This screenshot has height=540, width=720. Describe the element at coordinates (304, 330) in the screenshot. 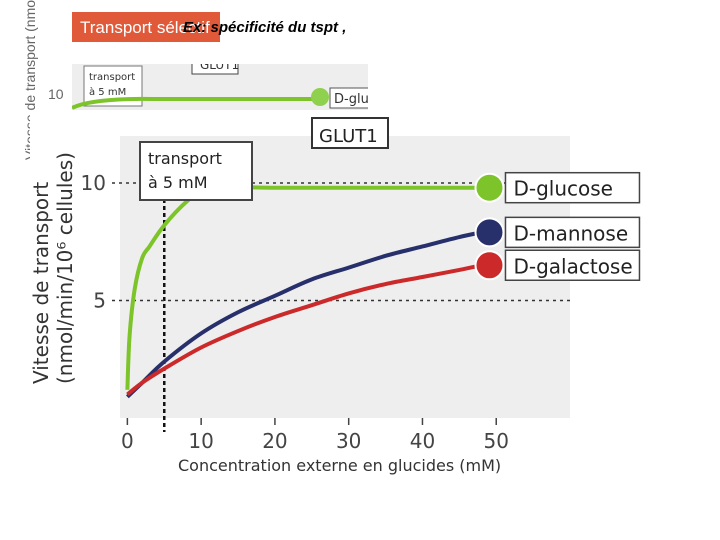

I see `series-line-d-galactose` at that location.